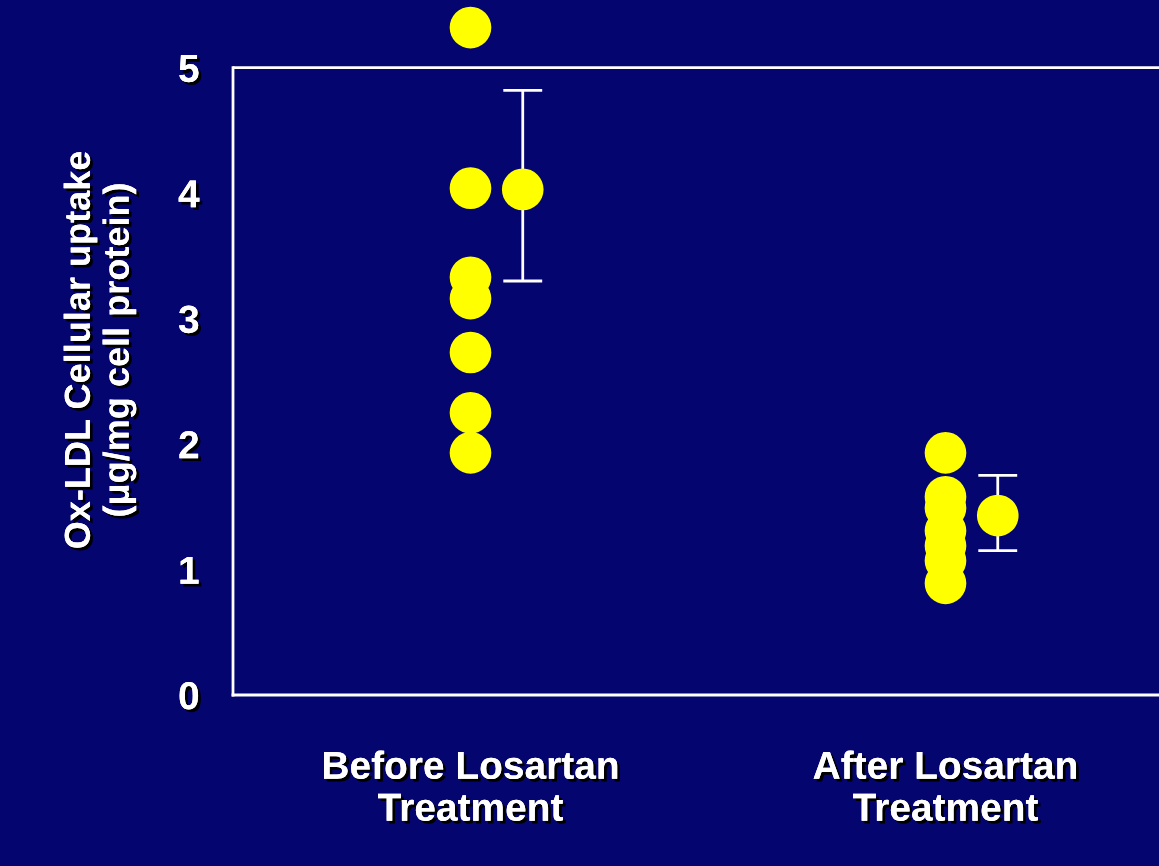 The width and height of the screenshot is (1159, 866). I want to click on y-tick-label: 0, so click(190, 697).